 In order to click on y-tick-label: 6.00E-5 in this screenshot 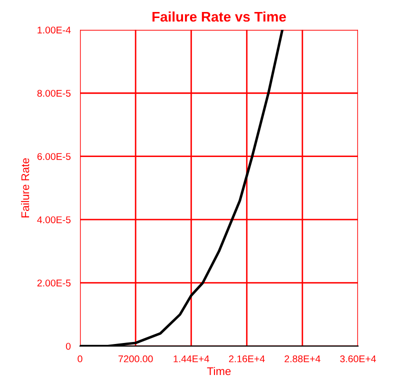, I will do `click(54, 156)`.